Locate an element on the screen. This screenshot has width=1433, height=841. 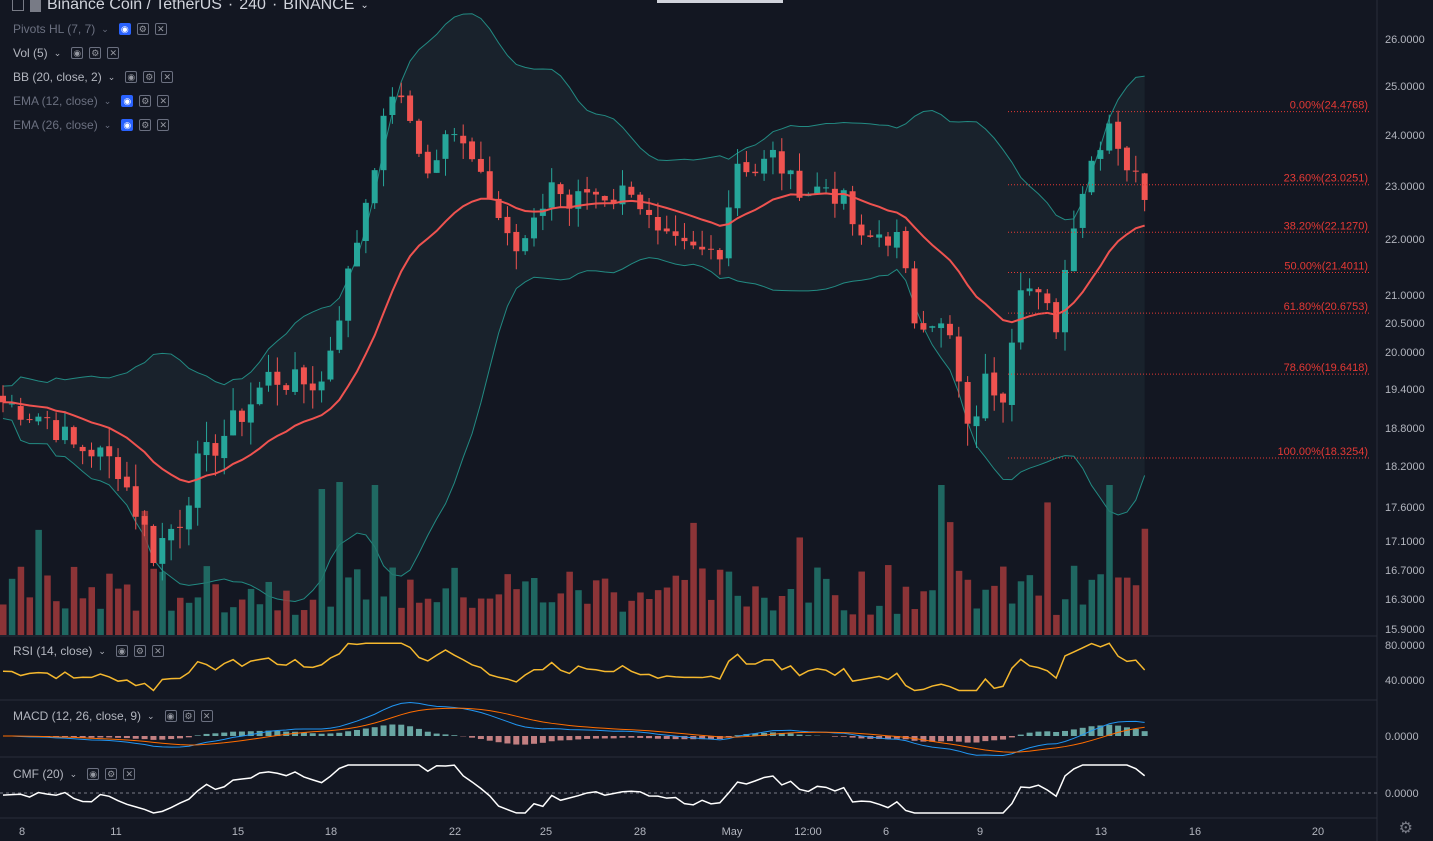
pane-legend-macd: MACD (12, 26, close, 9) ⌄ ◉ ⚙ ✕ is located at coordinates (114, 716).